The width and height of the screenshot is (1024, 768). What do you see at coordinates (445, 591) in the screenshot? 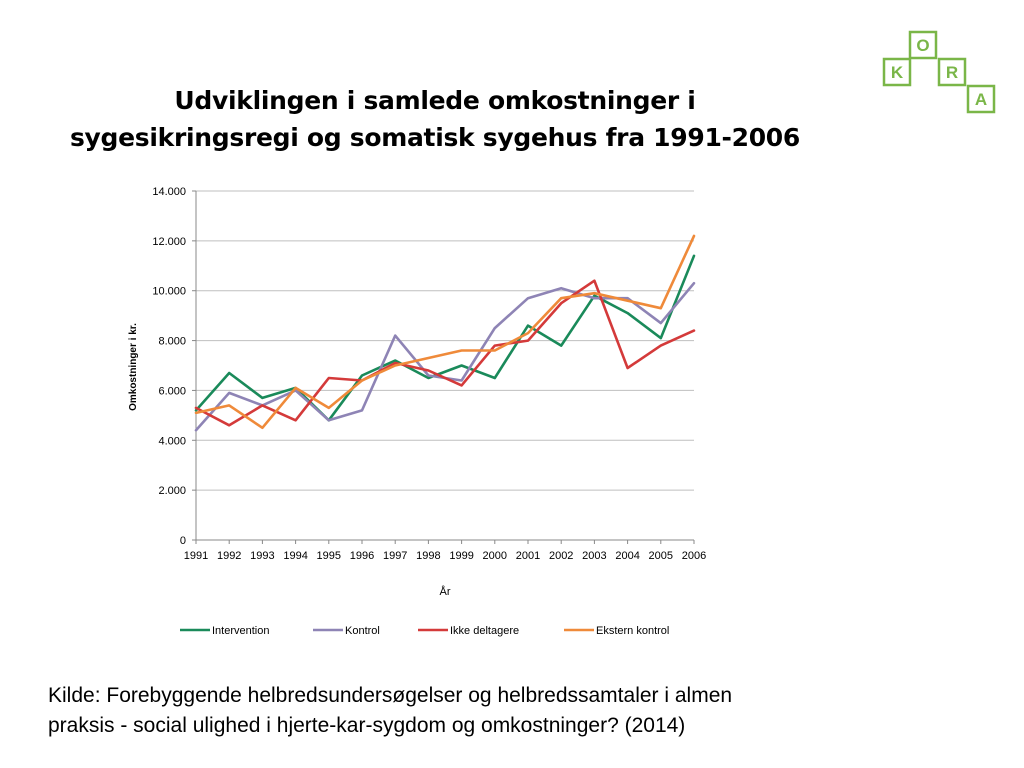
I see `x-axis-label: År` at bounding box center [445, 591].